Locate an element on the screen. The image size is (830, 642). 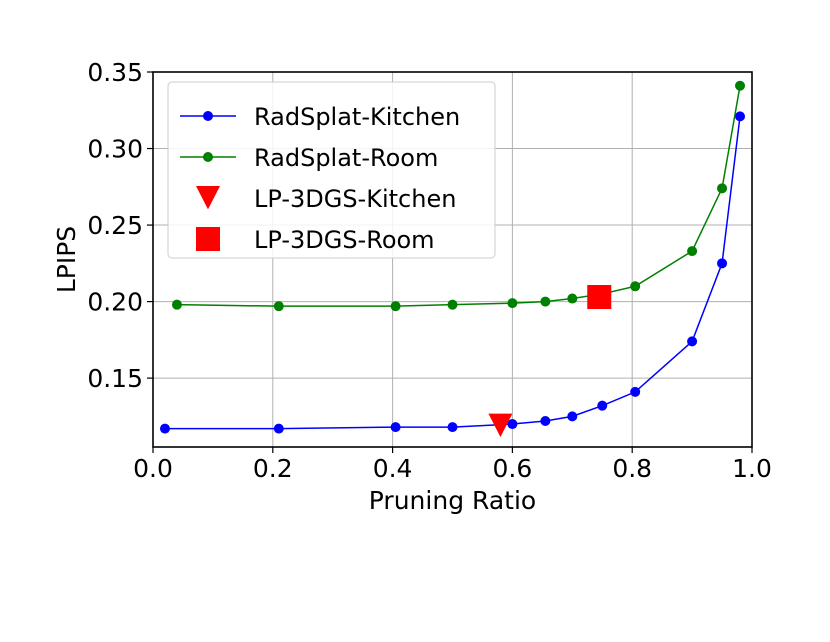
y-axis-label: LPIPS is located at coordinates (66, 259).